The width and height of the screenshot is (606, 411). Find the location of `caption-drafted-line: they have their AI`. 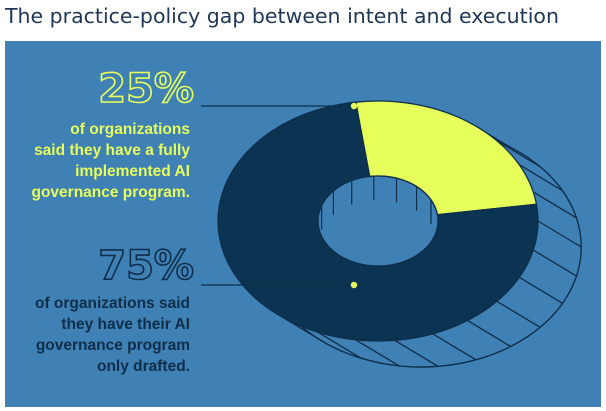

caption-drafted-line: they have their AI is located at coordinates (125, 324).